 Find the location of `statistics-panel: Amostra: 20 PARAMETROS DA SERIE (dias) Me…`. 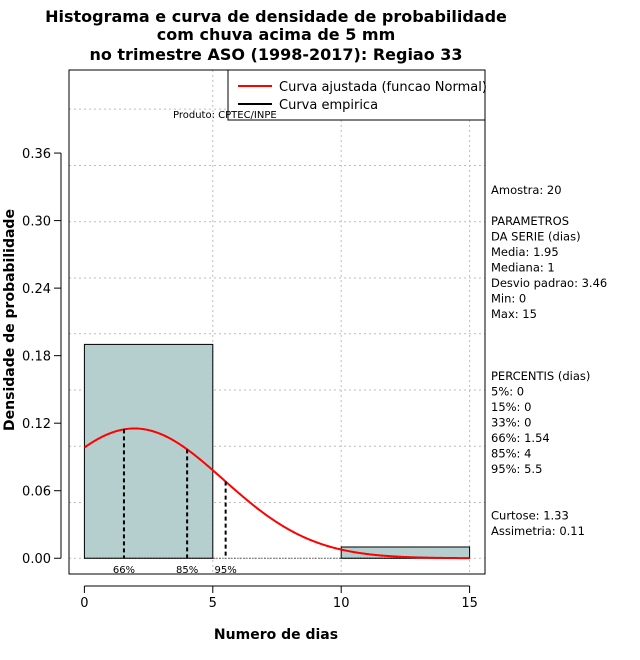

statistics-panel: Amostra: 20 PARAMETROS DA SERIE (dias) Me… is located at coordinates (549, 360).